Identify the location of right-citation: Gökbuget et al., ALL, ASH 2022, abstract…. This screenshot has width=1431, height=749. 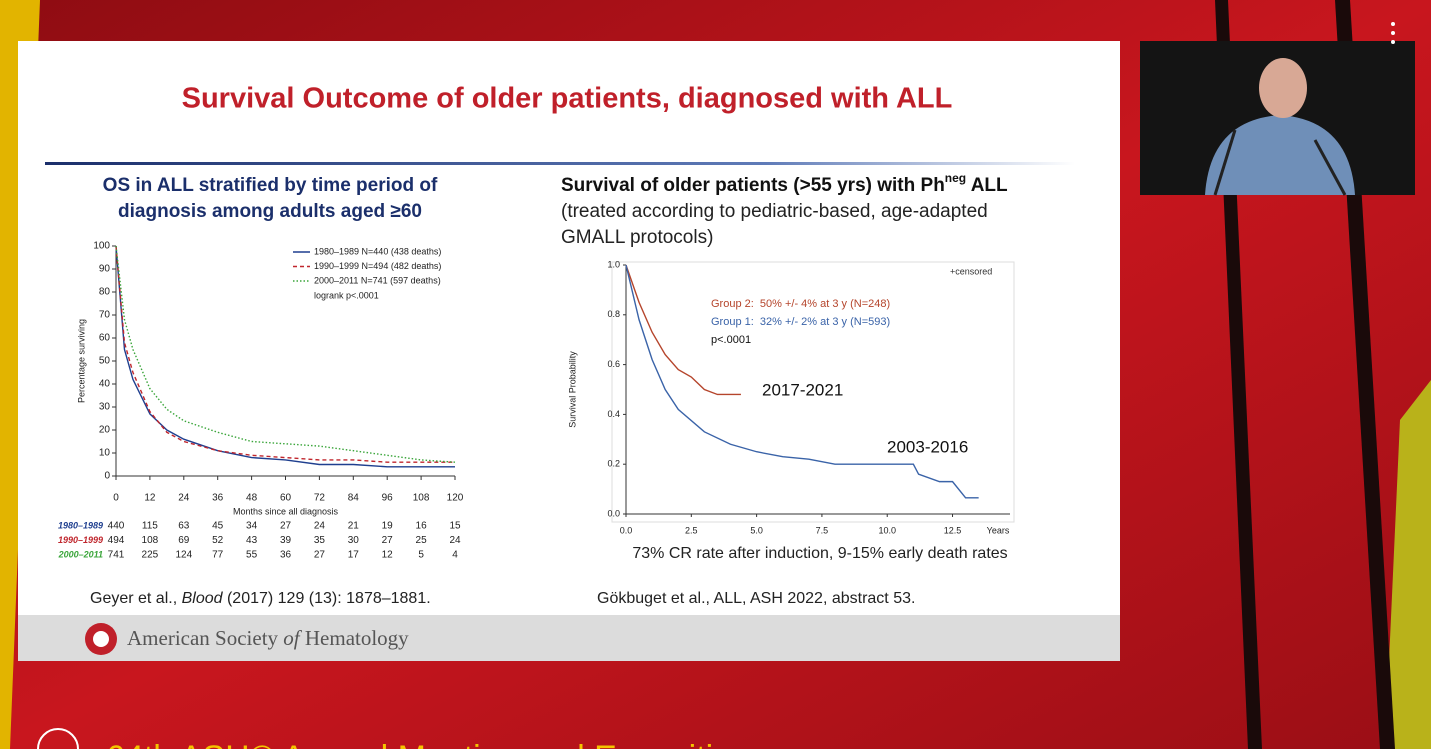
(756, 598).